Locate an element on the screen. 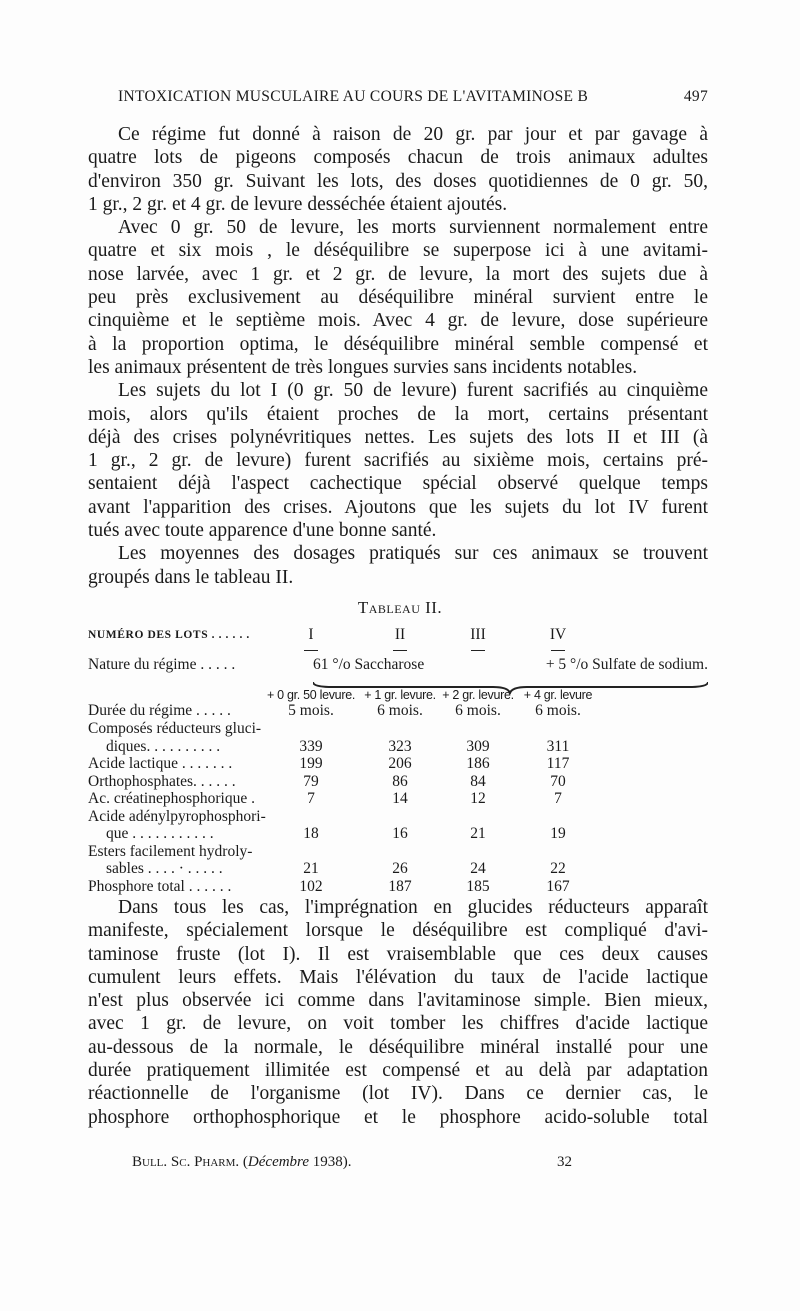 The width and height of the screenshot is (800, 1311). duree-label: Durée du régime . . . . . is located at coordinates (159, 710).